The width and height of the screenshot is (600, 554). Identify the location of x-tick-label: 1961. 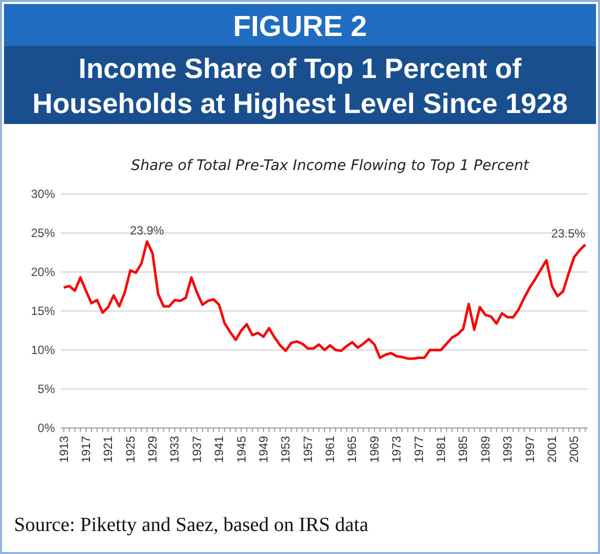
(330, 449).